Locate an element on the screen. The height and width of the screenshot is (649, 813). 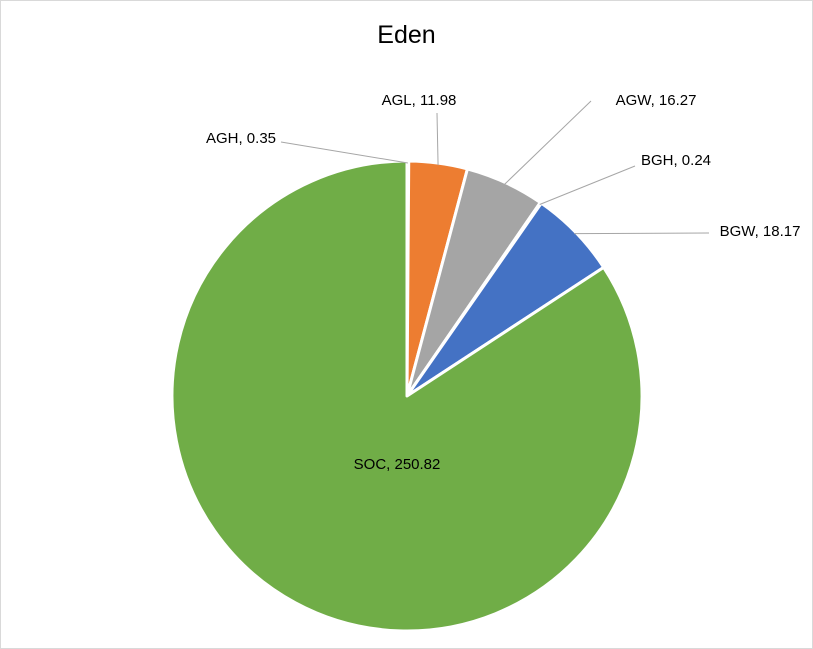
leader-line-agl is located at coordinates (437, 139).